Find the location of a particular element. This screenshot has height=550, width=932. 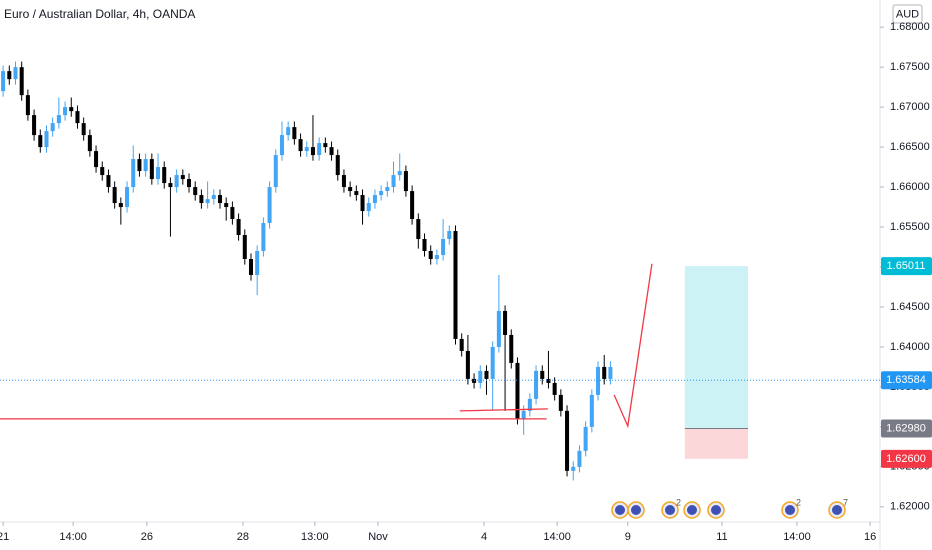

x-tick-label: 16 is located at coordinates (870, 537).